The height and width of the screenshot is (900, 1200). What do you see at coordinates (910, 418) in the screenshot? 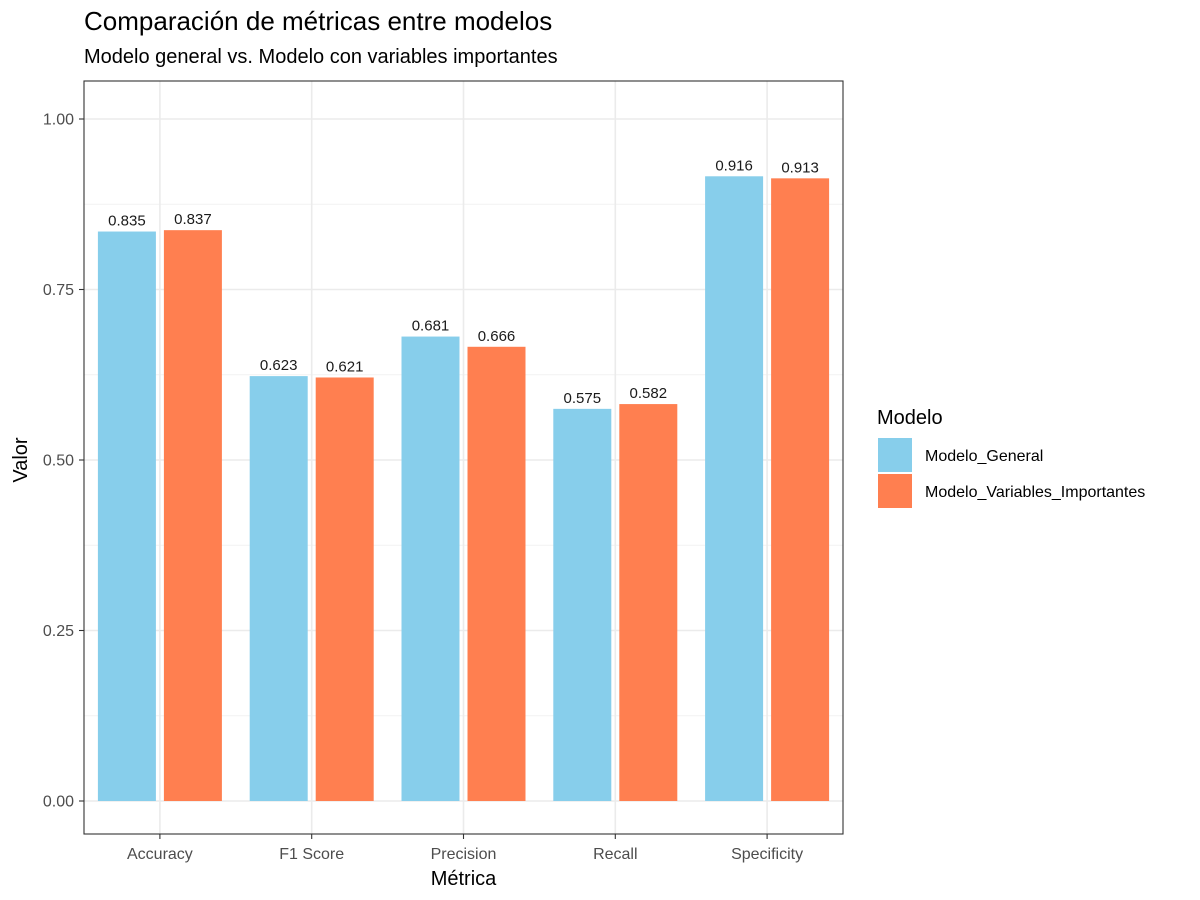
I see `legend-title: Modelo` at bounding box center [910, 418].